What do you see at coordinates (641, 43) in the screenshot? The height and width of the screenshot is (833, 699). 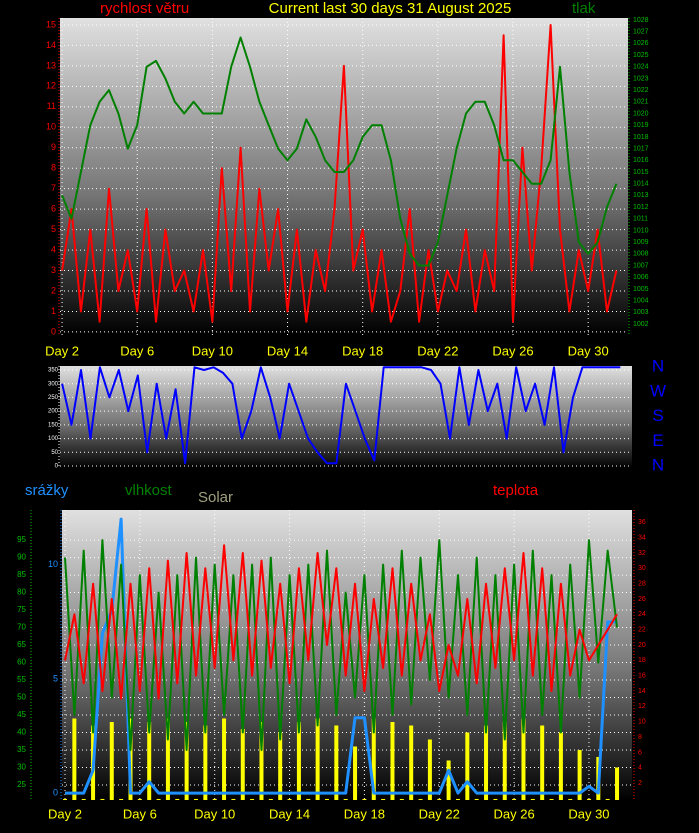 I see `y2-tick-label: 1026` at bounding box center [641, 43].